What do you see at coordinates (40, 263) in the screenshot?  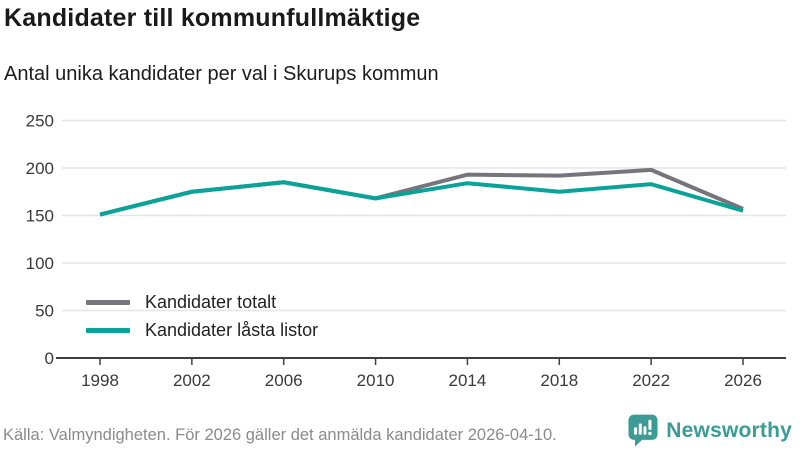 I see `y-tick-label: 100` at bounding box center [40, 263].